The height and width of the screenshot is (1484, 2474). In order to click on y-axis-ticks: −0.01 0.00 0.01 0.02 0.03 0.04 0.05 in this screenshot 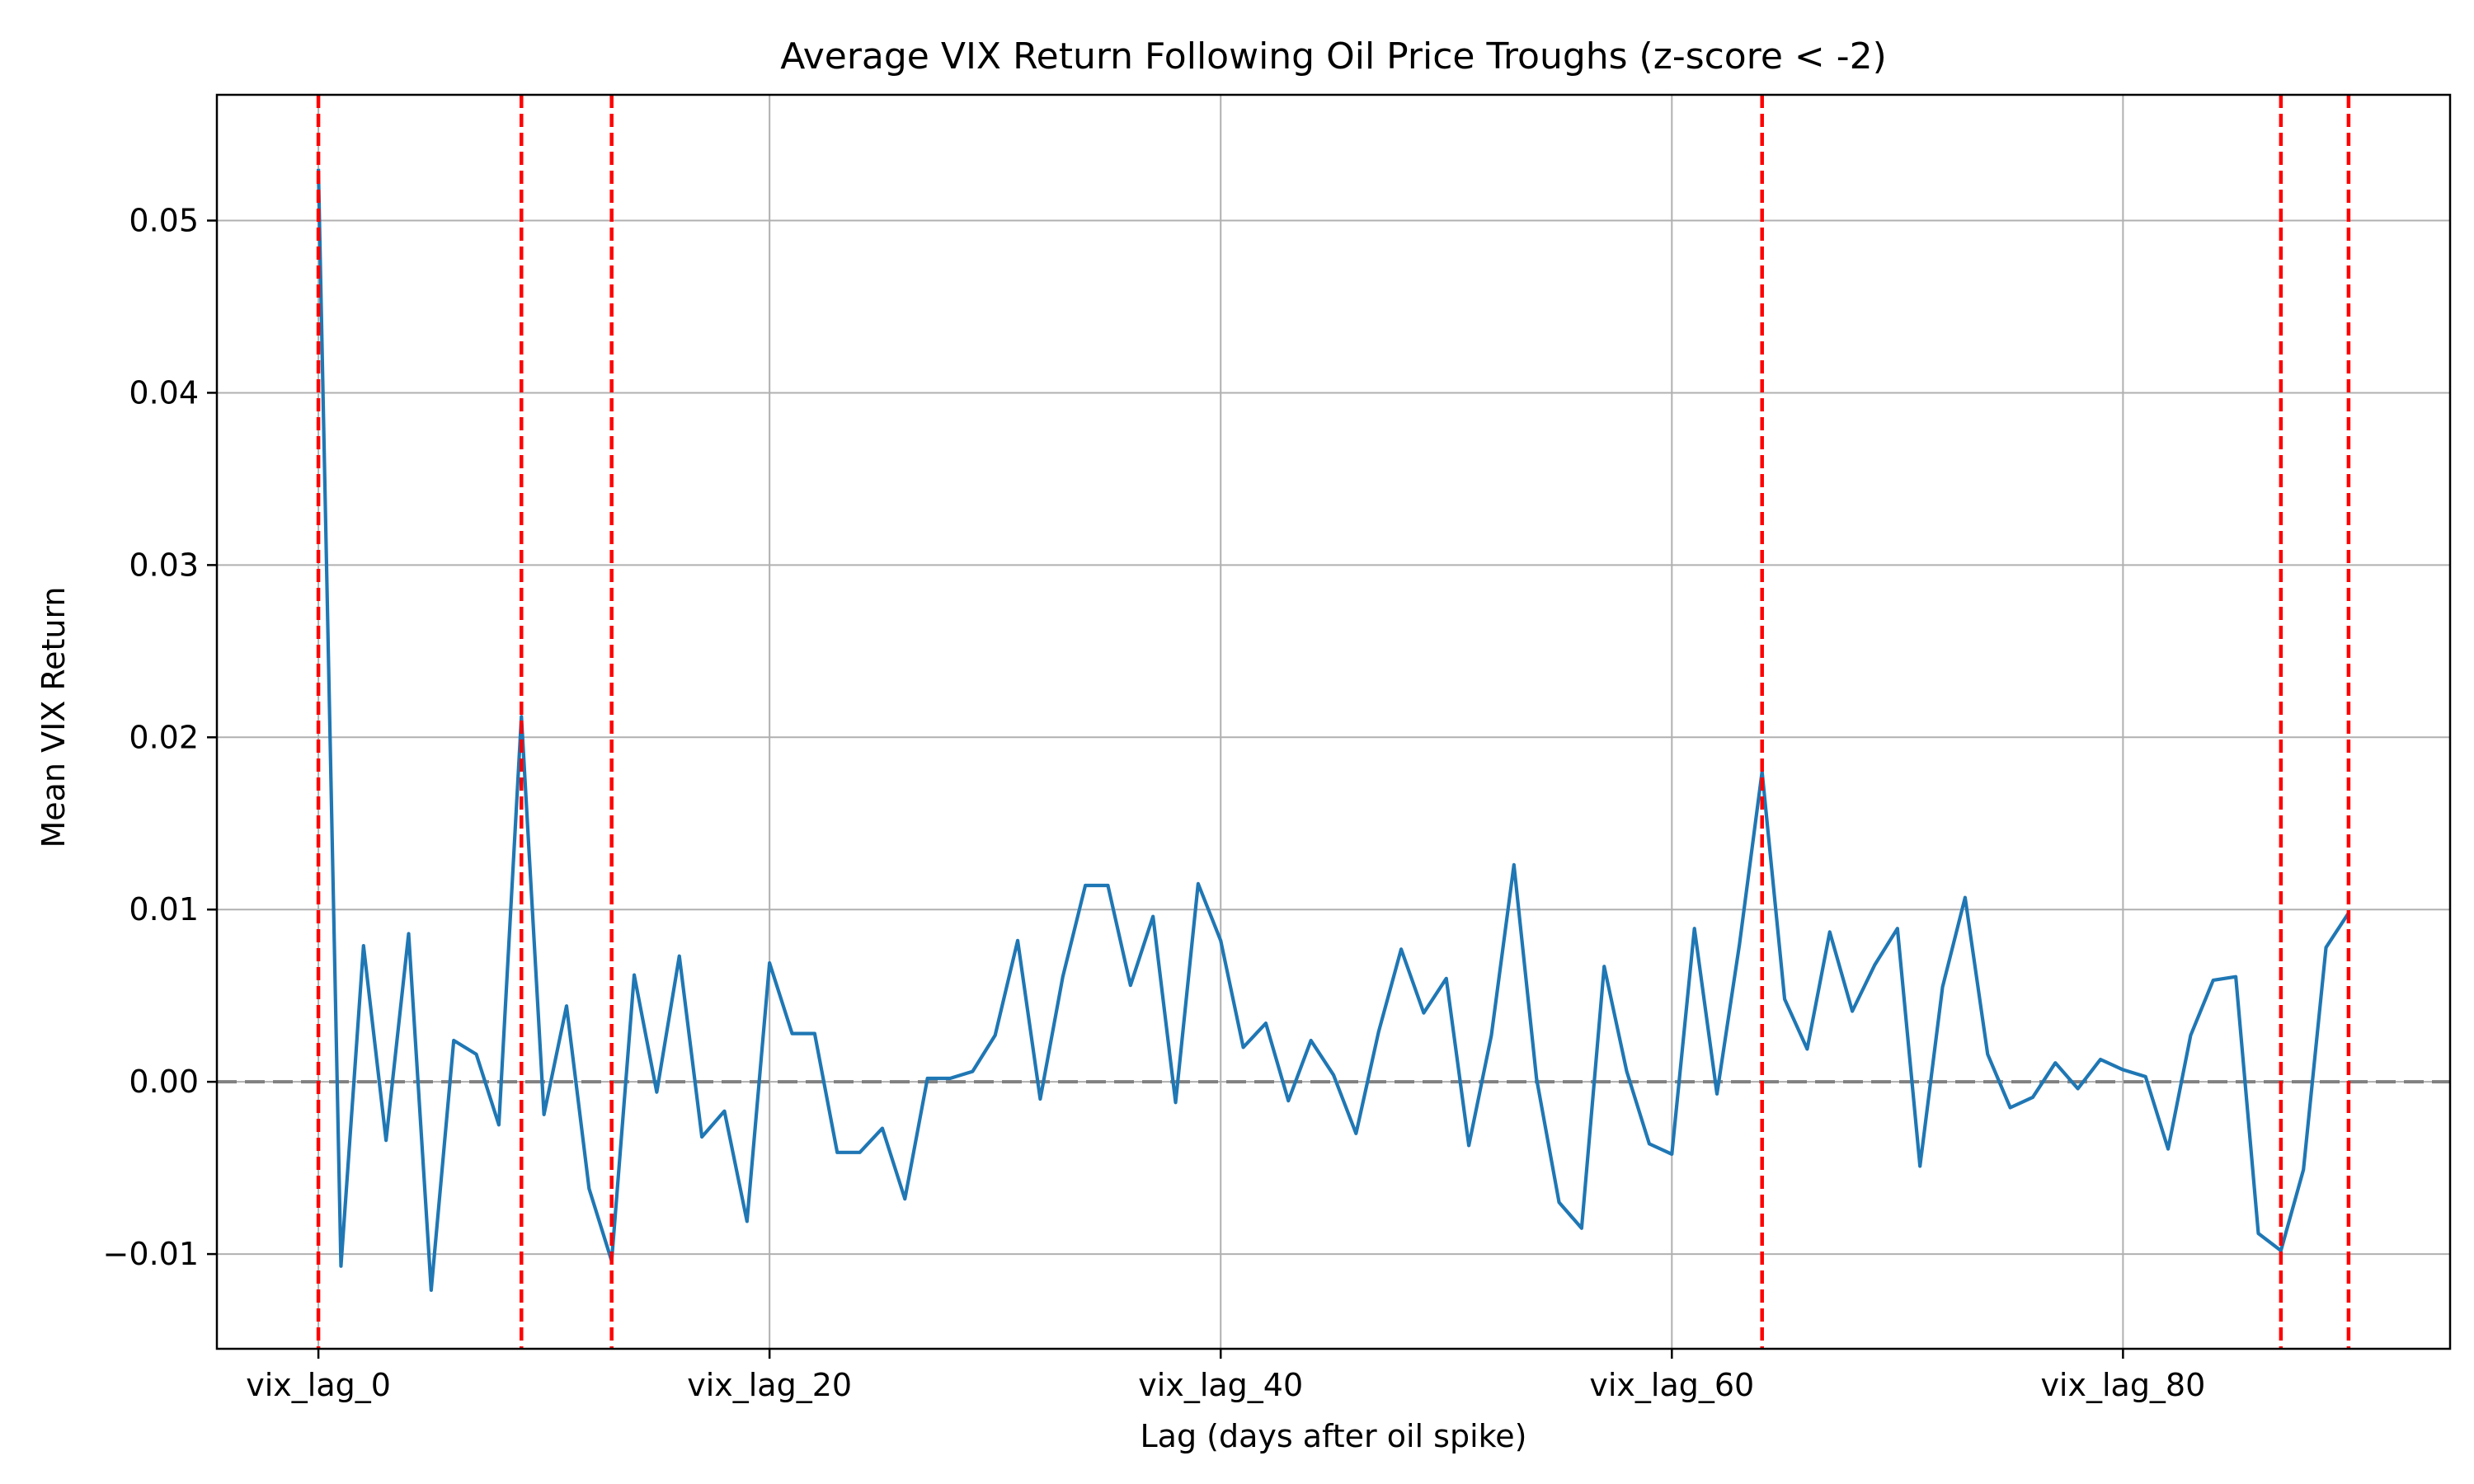, I will do `click(160, 737)`.